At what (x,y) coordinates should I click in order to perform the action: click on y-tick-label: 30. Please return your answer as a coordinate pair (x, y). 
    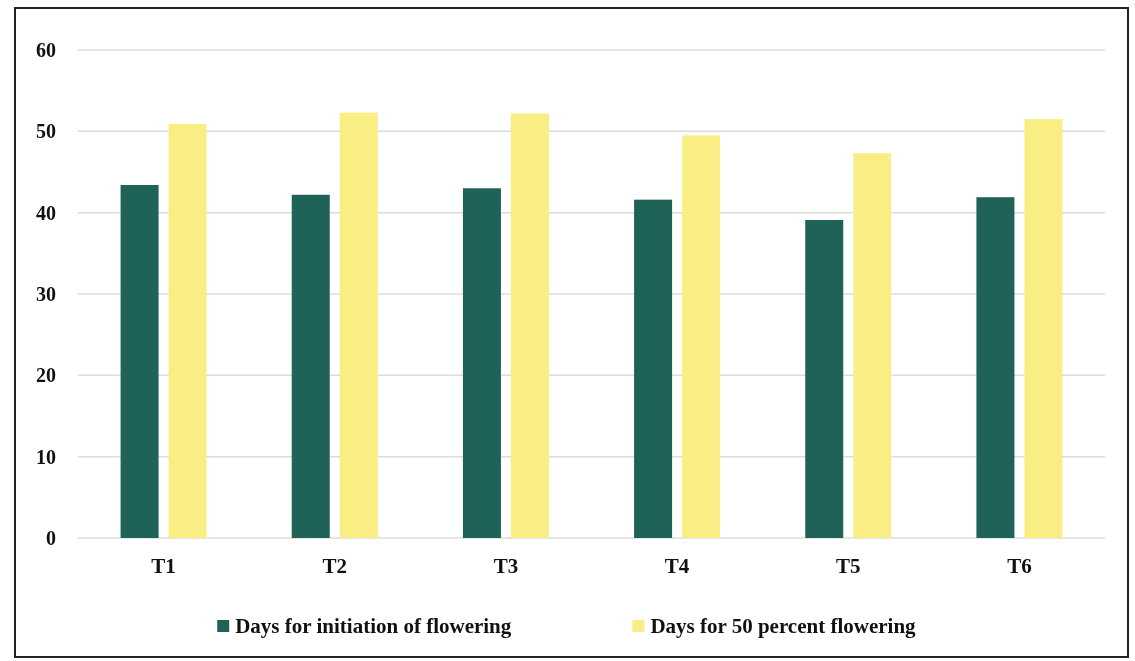
    Looking at the image, I should click on (46, 294).